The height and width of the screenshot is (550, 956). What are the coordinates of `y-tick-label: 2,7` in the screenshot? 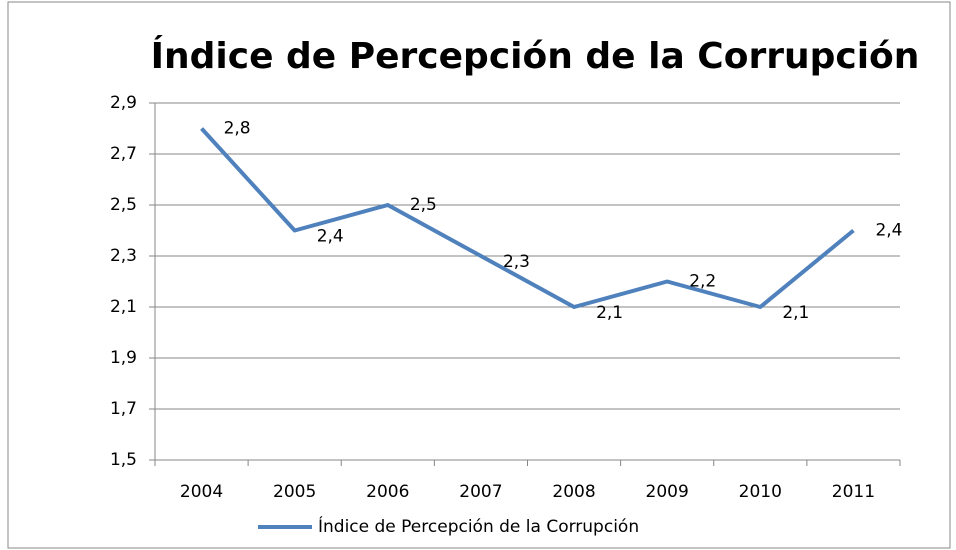 It's located at (123, 154).